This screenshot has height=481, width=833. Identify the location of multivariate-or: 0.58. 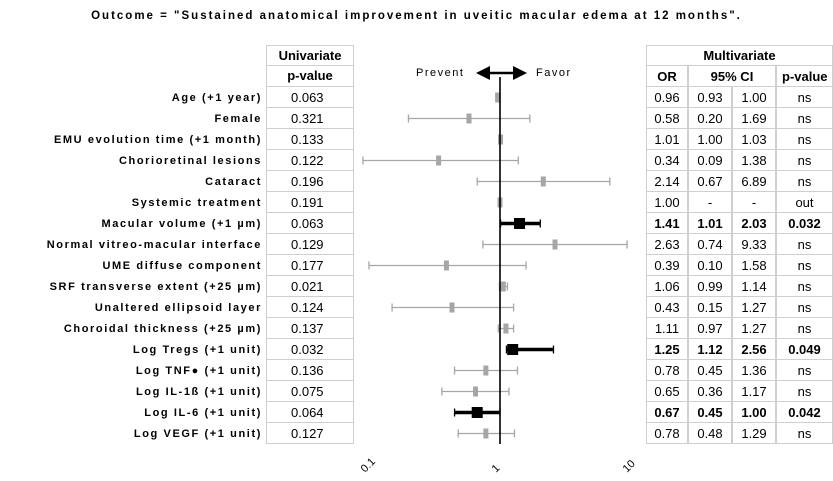
(667, 118).